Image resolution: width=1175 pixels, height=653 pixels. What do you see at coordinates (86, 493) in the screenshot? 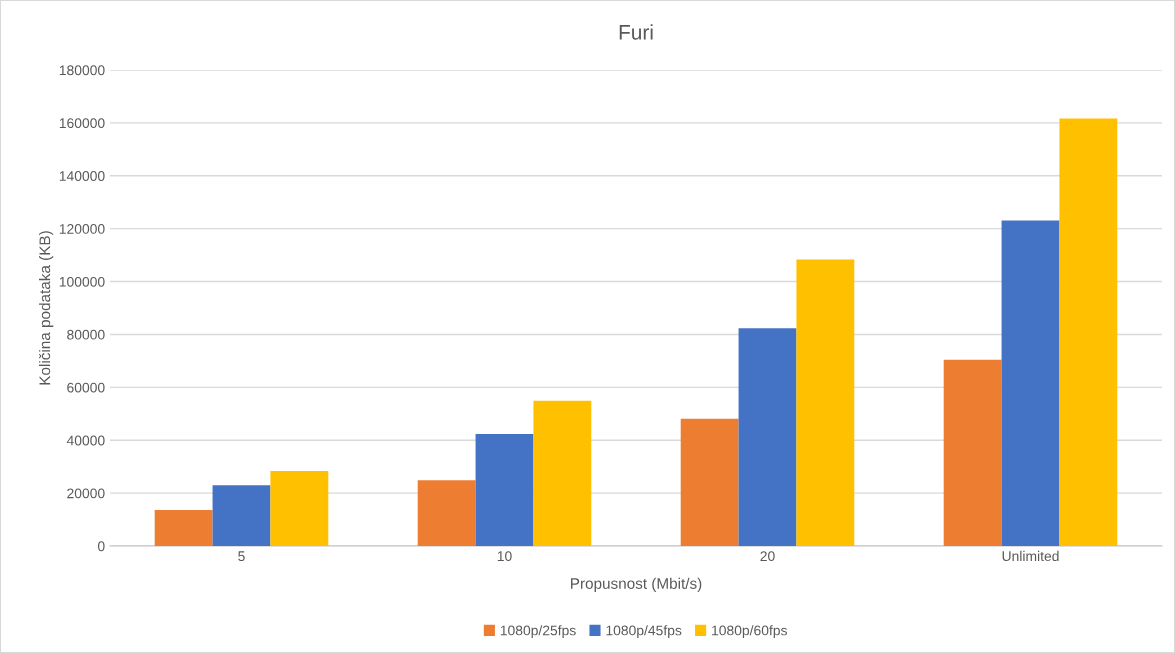
I see `y-tick-label: 20000` at bounding box center [86, 493].